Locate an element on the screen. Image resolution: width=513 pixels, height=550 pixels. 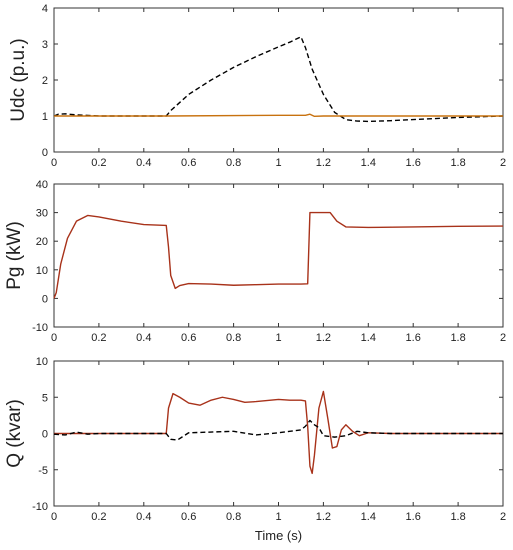
q-xtick-label: 1.4 is located at coordinates (368, 517).